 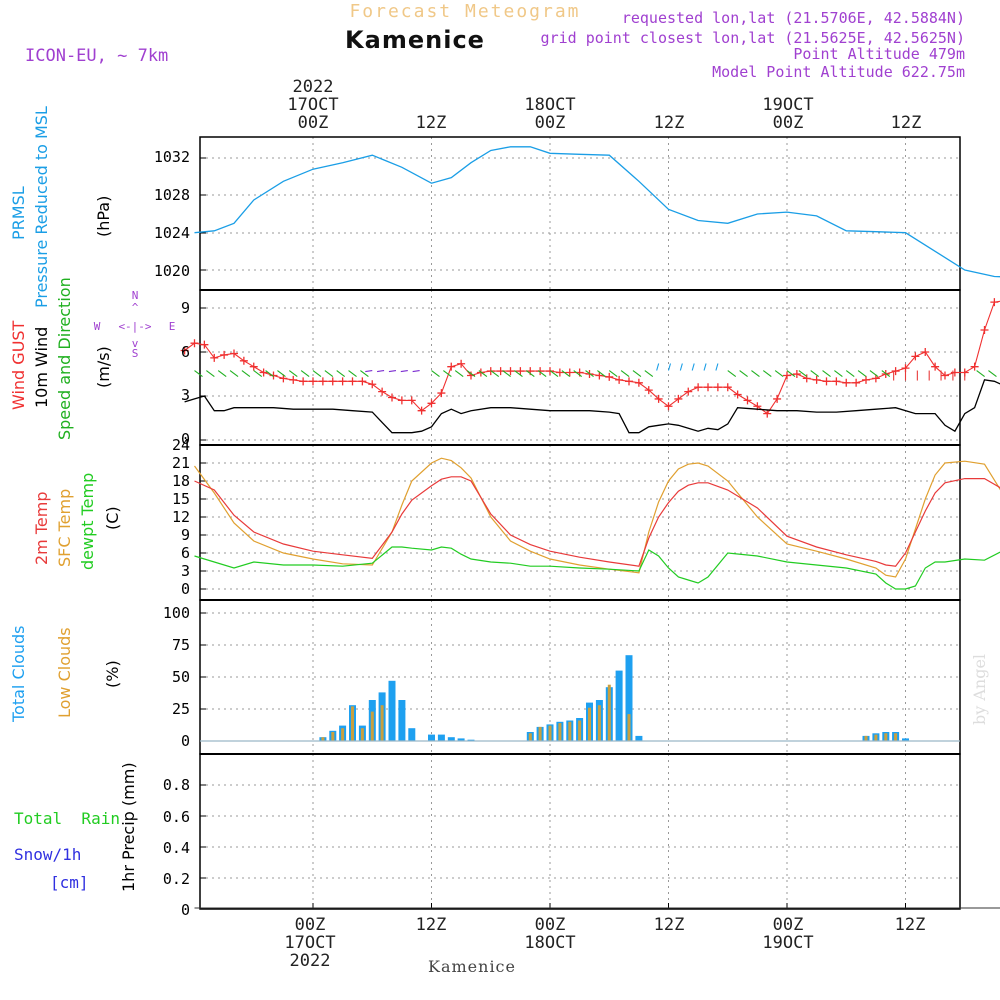 I want to click on pressure-tick-1028: 1028, so click(x=172, y=195).